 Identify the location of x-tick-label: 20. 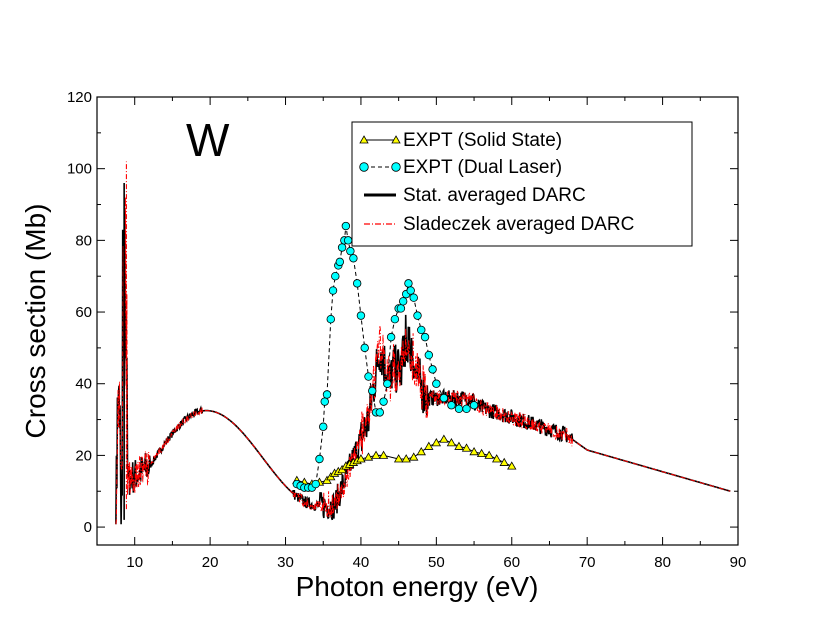
(210, 562).